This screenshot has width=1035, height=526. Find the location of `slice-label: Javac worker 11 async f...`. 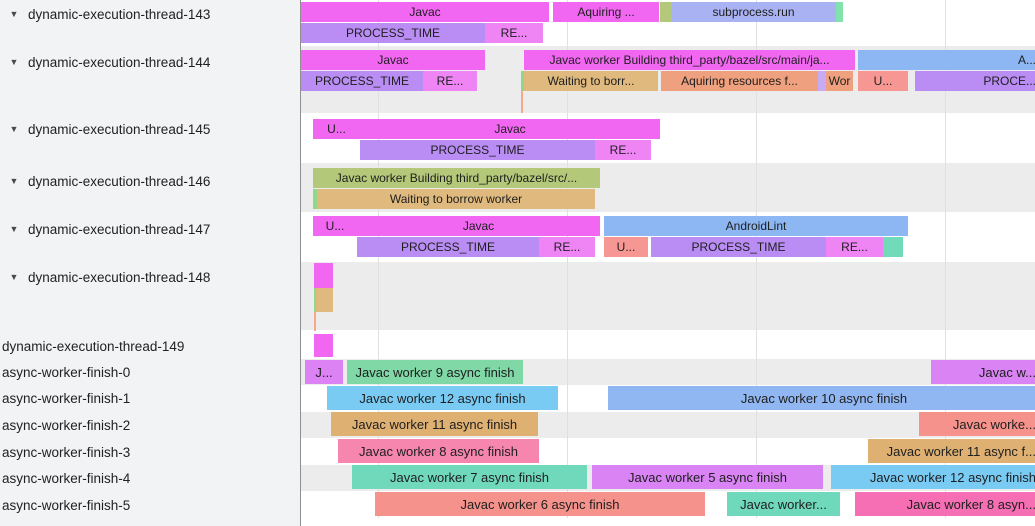

slice-label: Javac worker 11 async f... is located at coordinates (960, 451).